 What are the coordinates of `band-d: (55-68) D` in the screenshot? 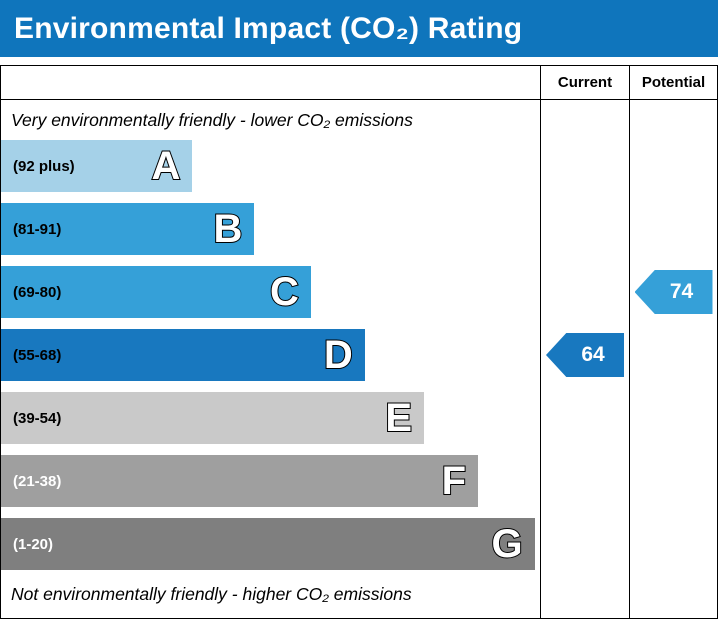 It's located at (183, 355).